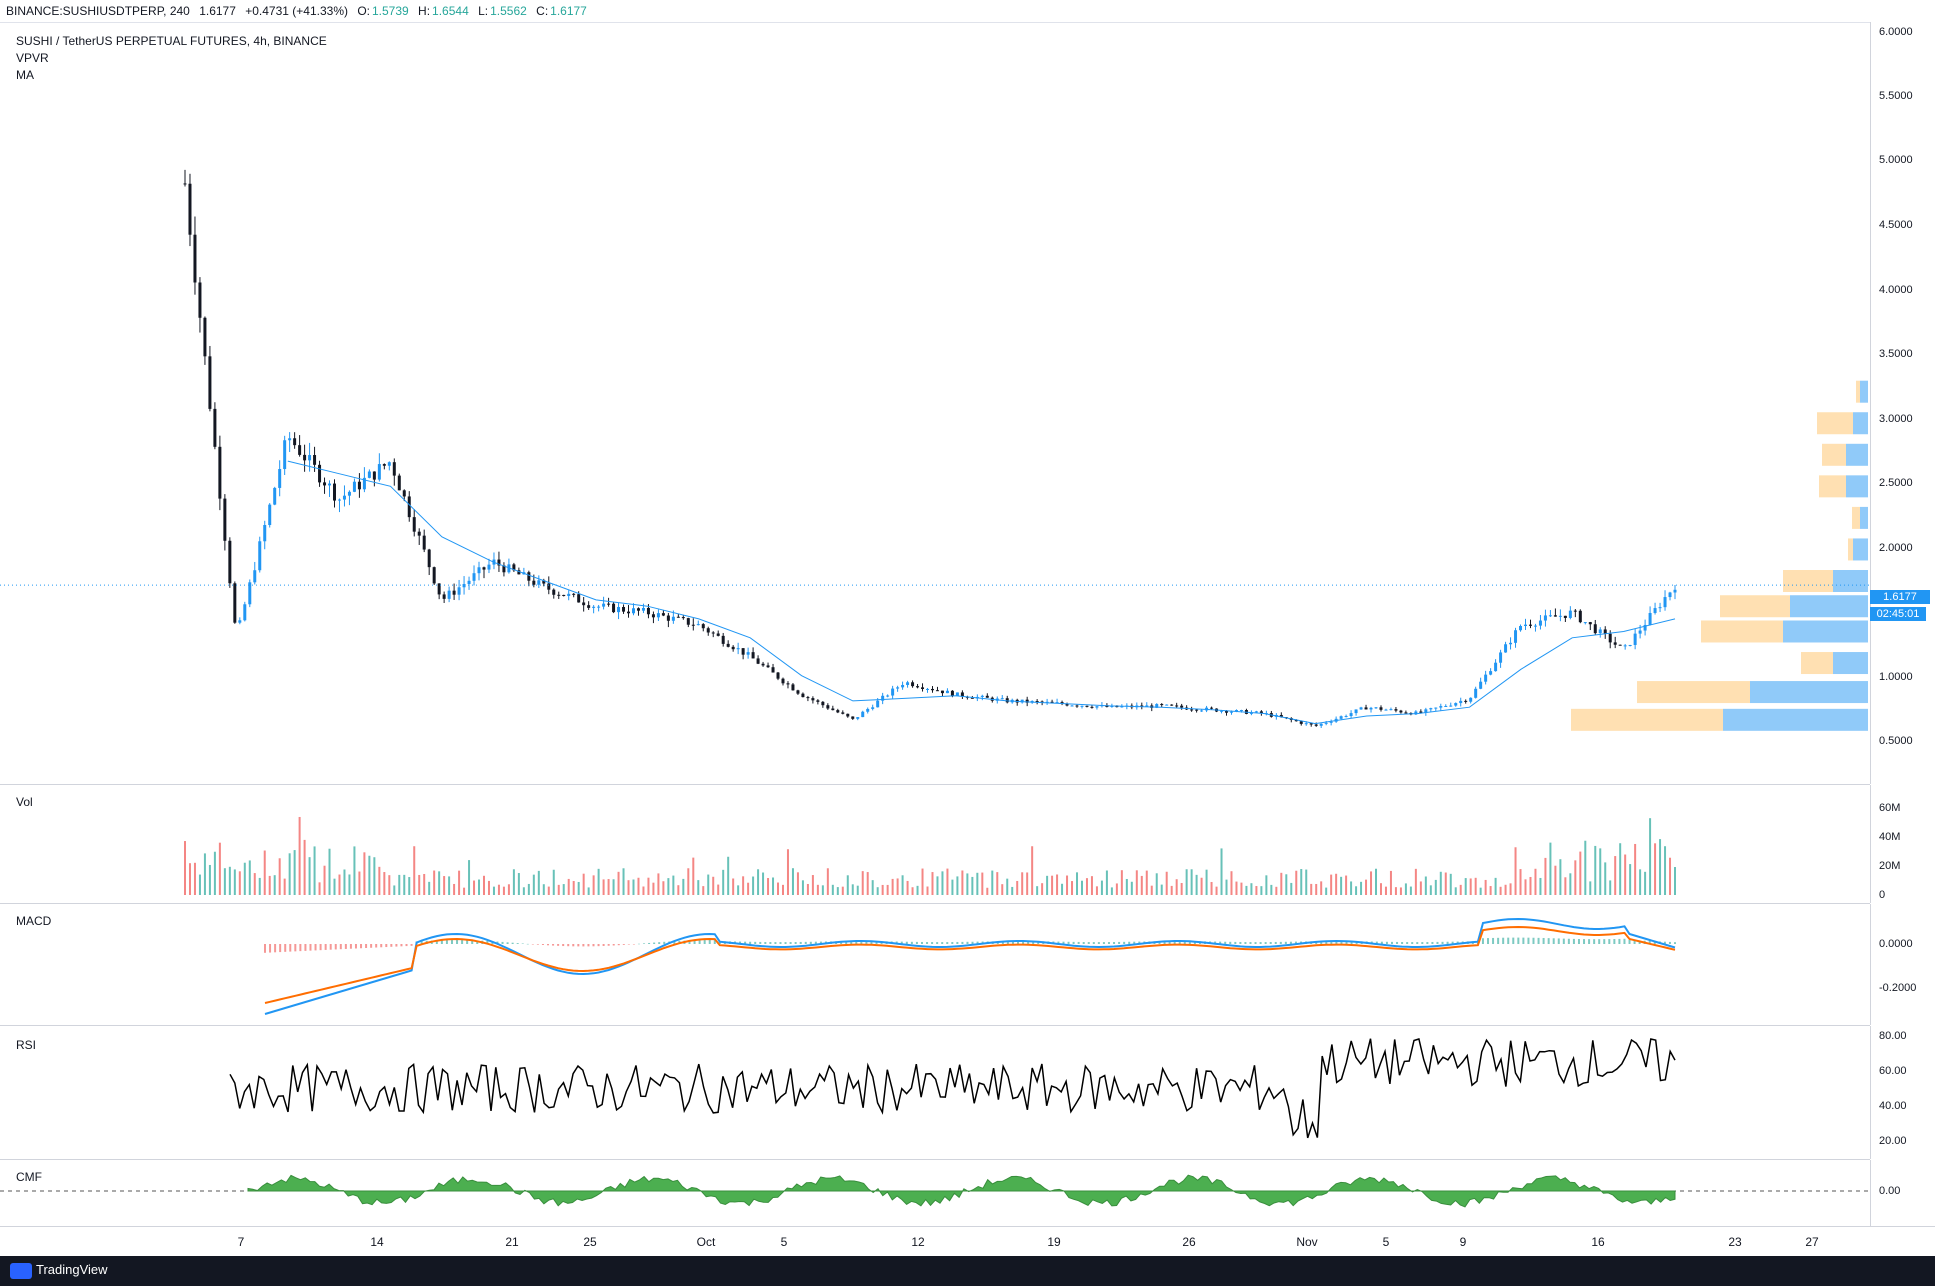  Describe the element at coordinates (26, 1045) in the screenshot. I see `rsi-label: RSI` at that location.